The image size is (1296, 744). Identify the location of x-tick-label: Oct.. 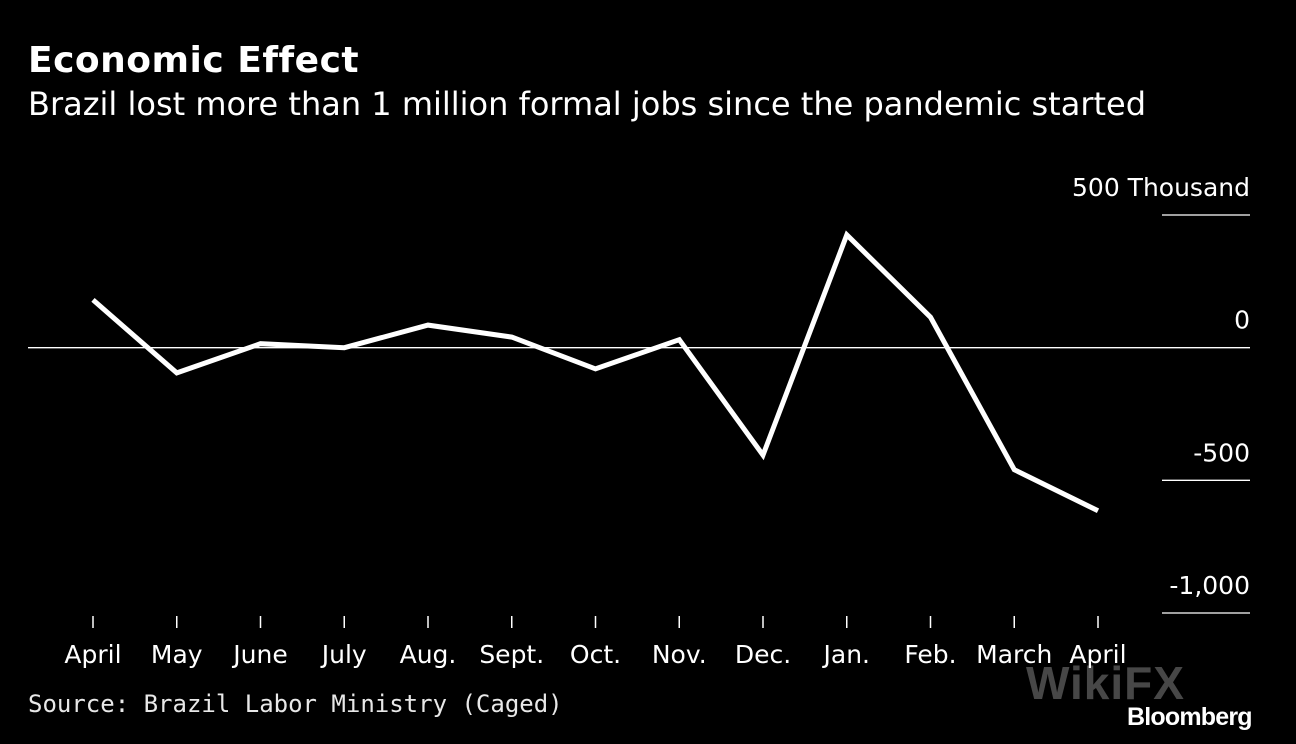
(595, 654).